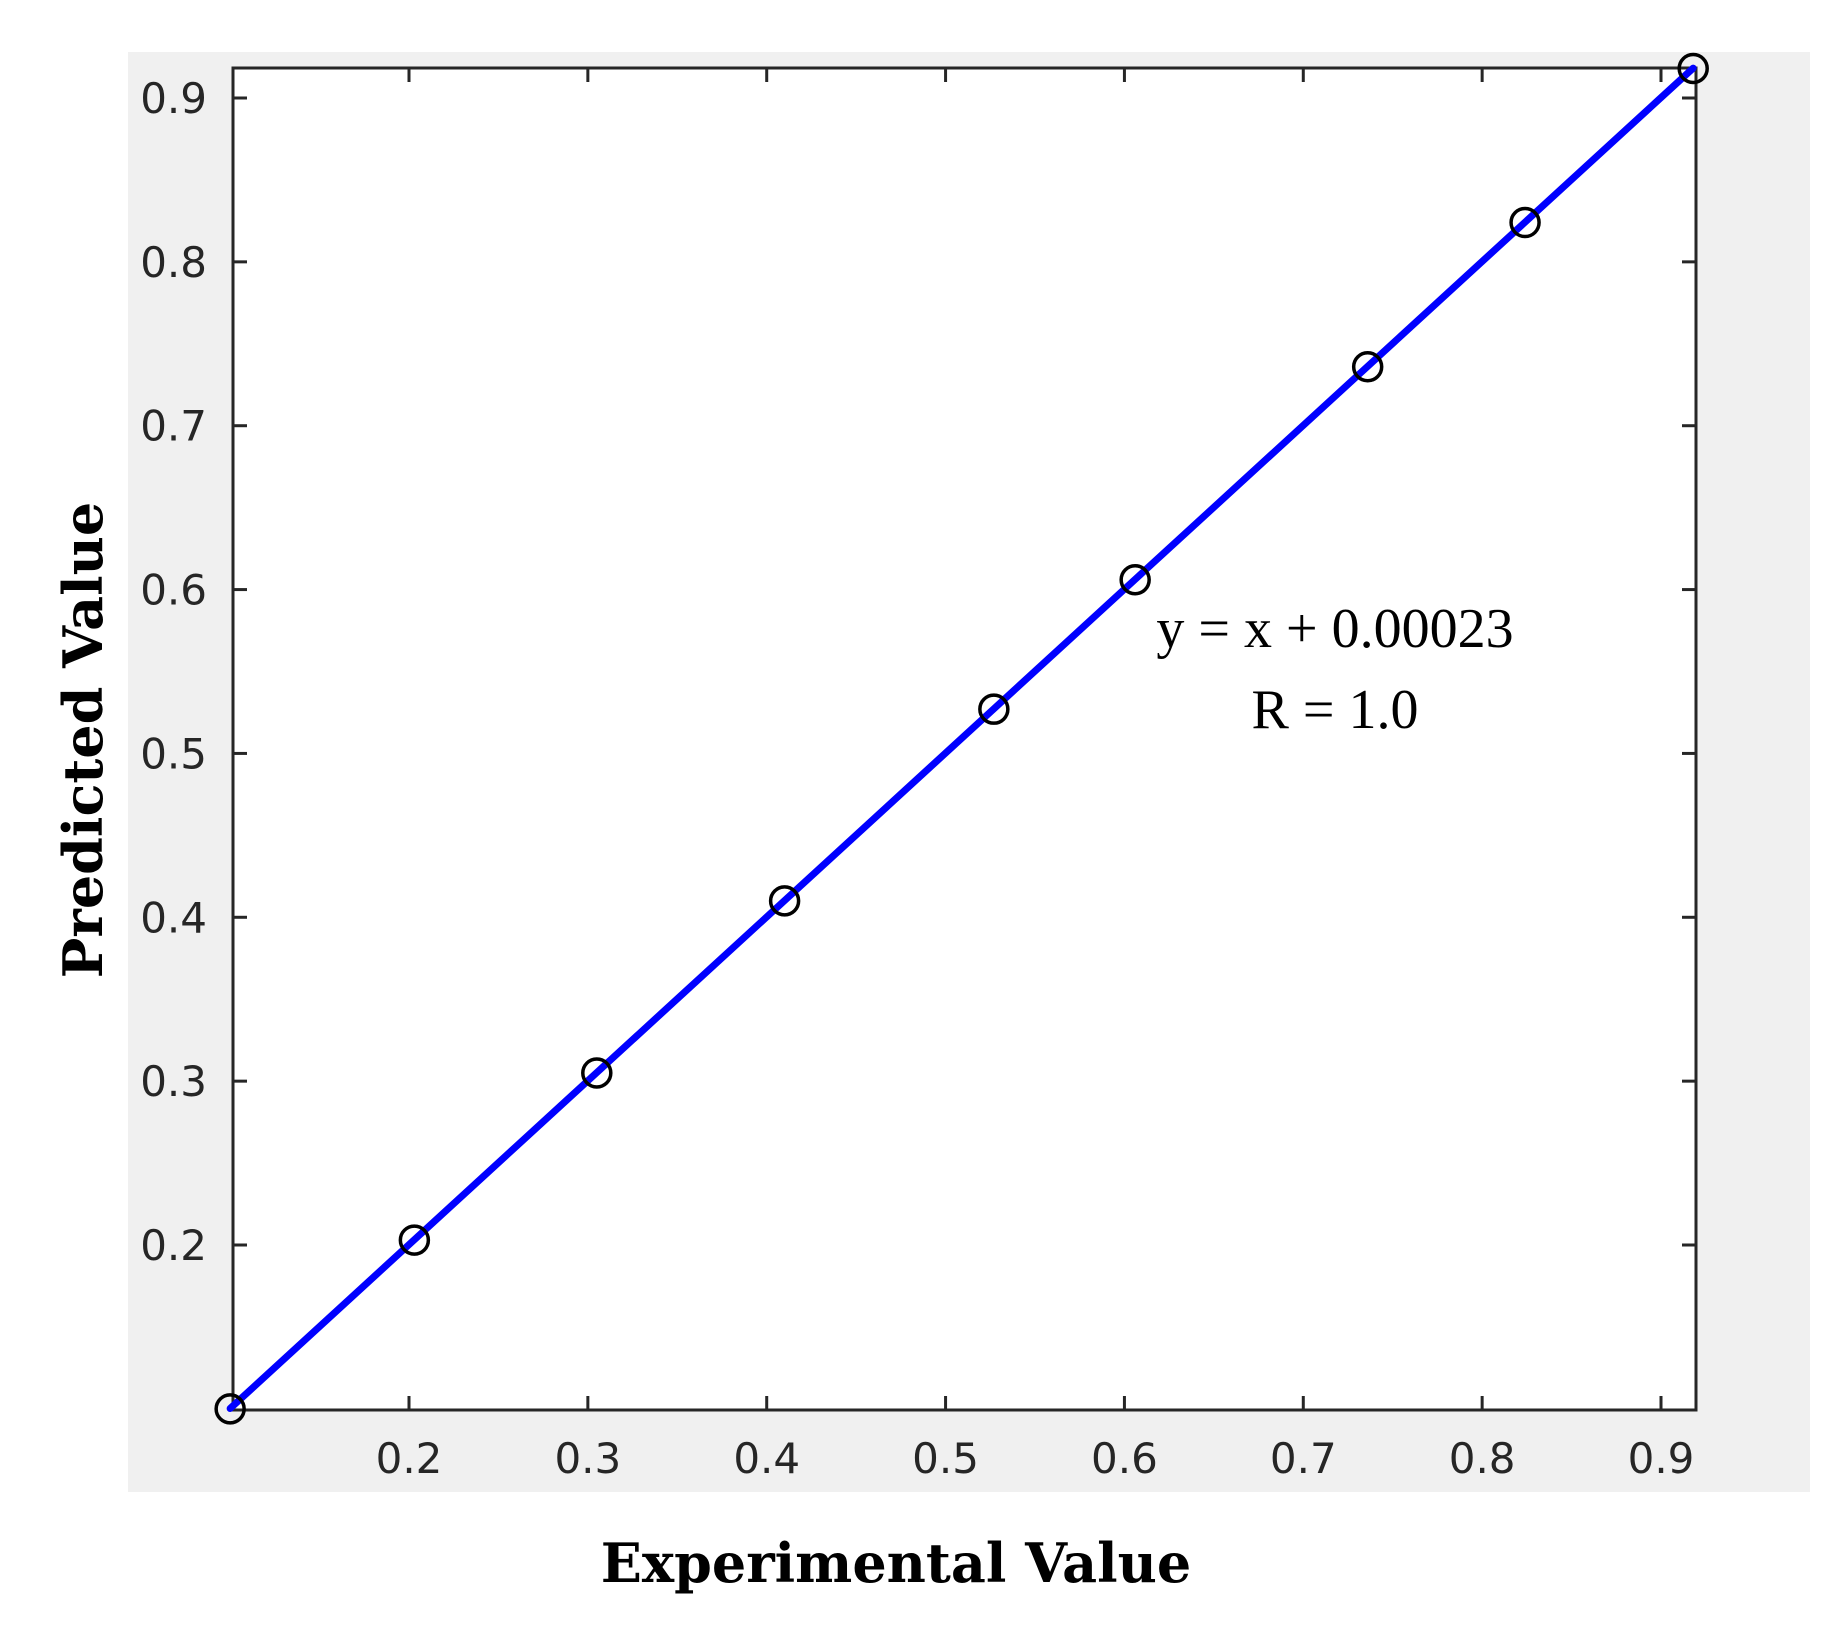 The height and width of the screenshot is (1629, 1830). I want to click on x-tick-label: 0.6, so click(1124, 1458).